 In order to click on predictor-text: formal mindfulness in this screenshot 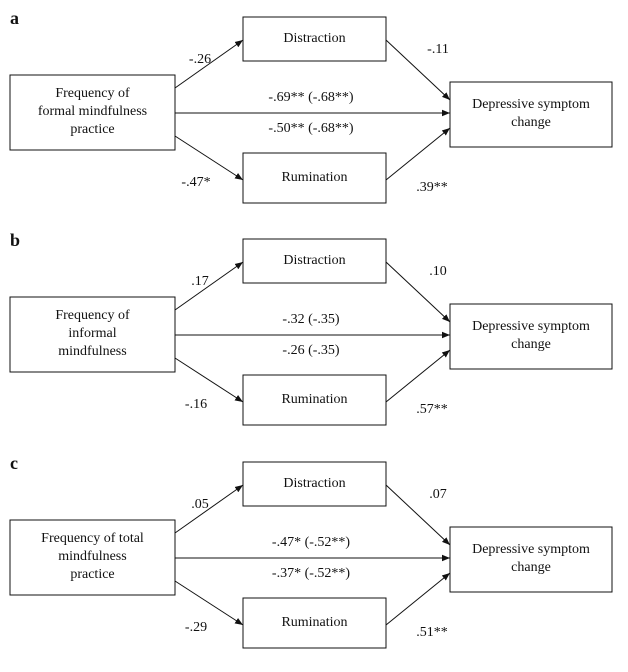, I will do `click(92, 111)`.